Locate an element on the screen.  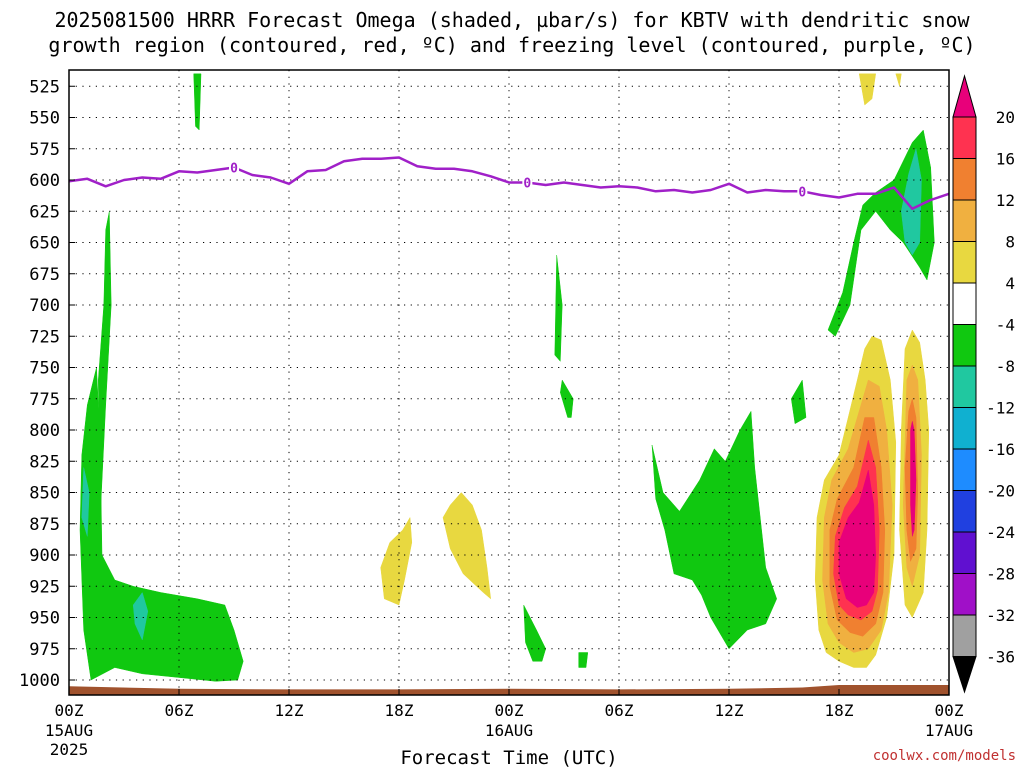
y-tick-label: 925 is located at coordinates (44, 587).